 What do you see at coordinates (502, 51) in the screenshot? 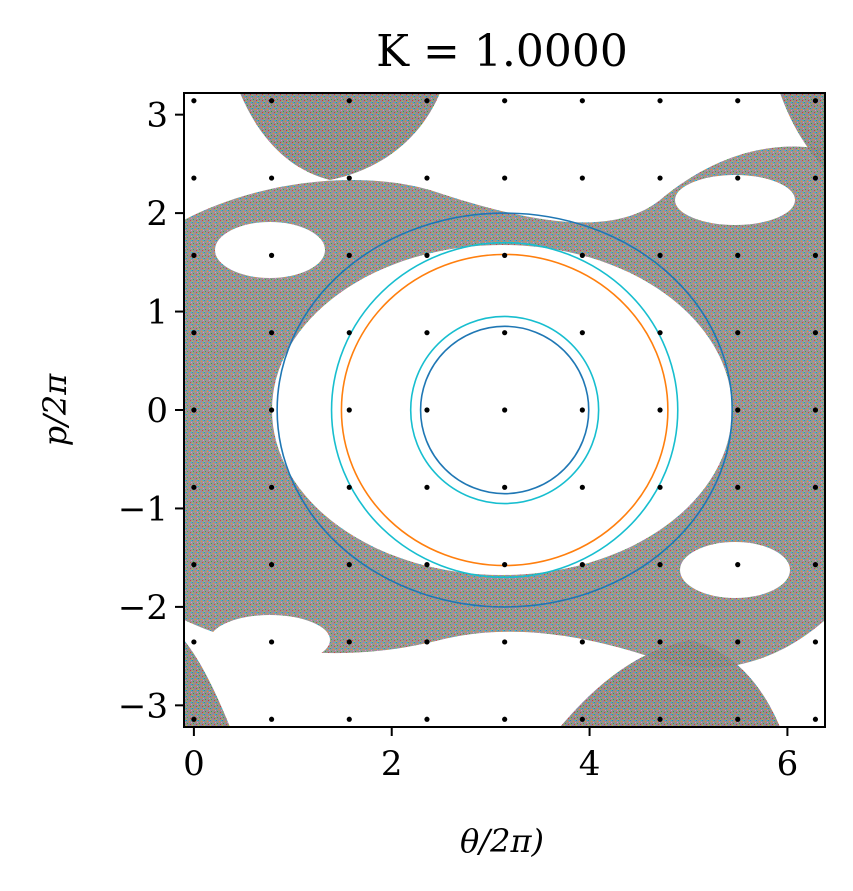
I see `chart-title: K = 1.0000` at bounding box center [502, 51].